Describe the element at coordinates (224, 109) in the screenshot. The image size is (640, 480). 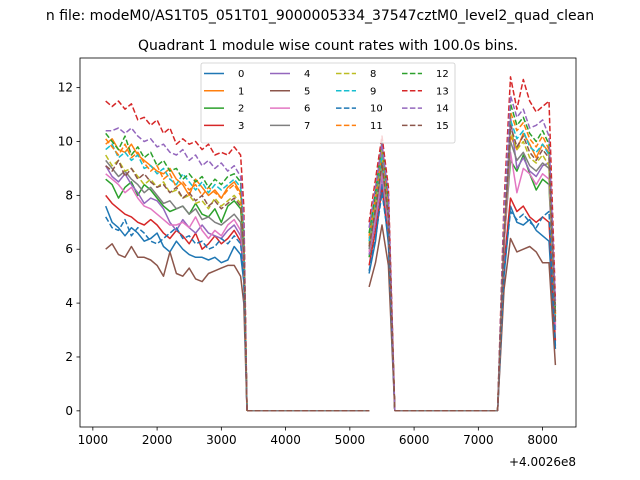
I see `legend-item-2: 2` at that location.